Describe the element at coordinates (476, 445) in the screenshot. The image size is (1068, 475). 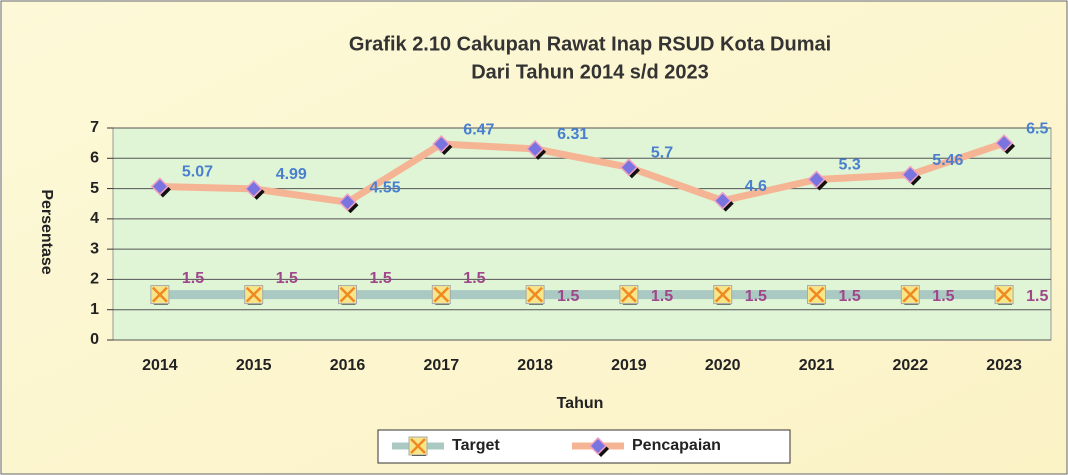
I see `legend-label: Target` at that location.